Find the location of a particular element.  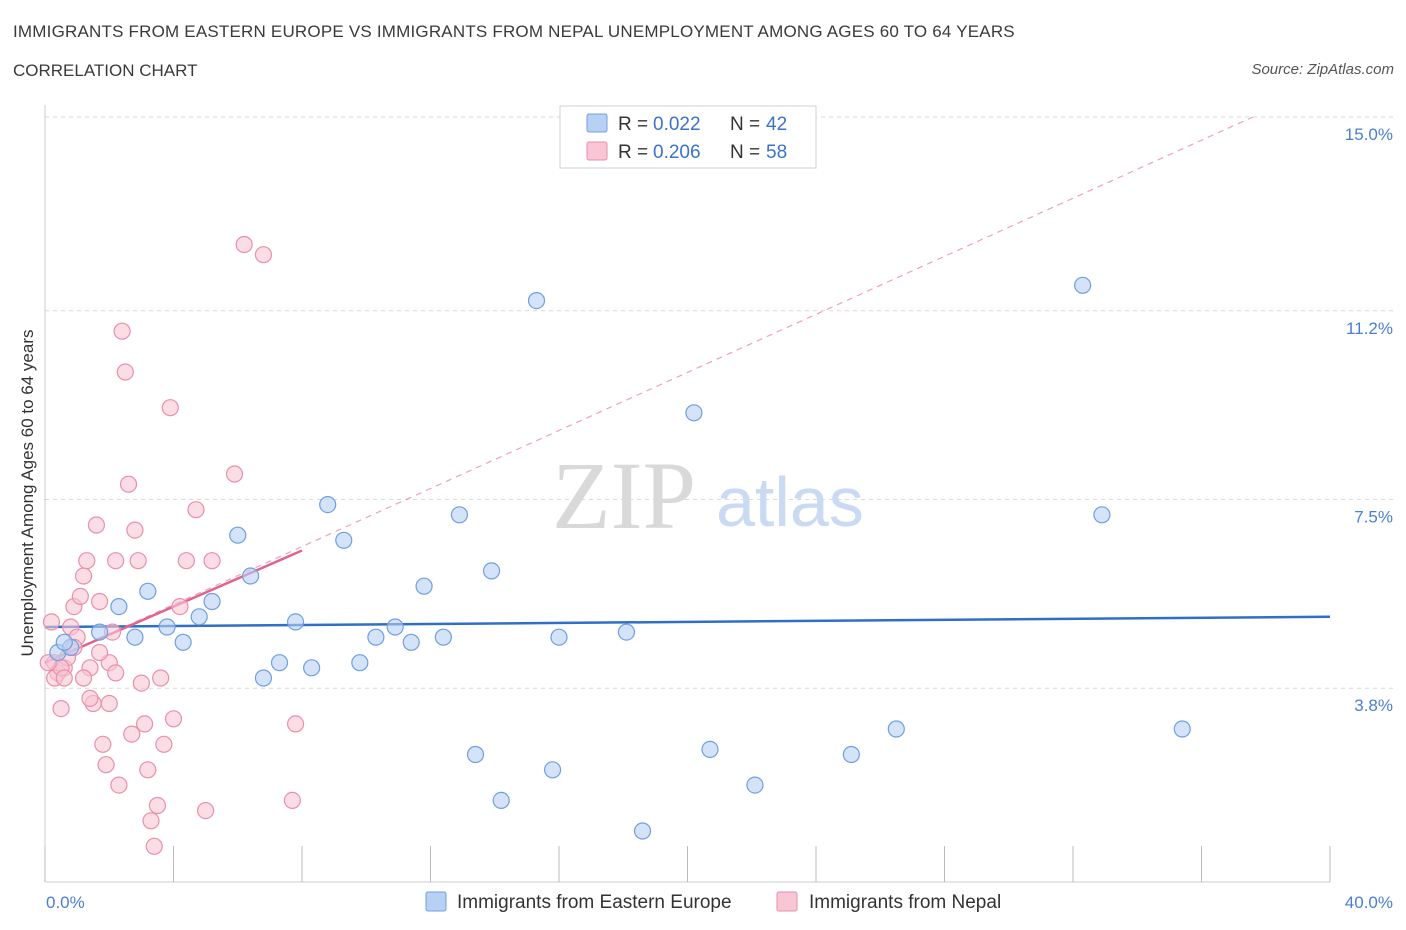

stats-legend: R = 0.022 N = 42 R = 0.206 N = 58 is located at coordinates (688, 137).